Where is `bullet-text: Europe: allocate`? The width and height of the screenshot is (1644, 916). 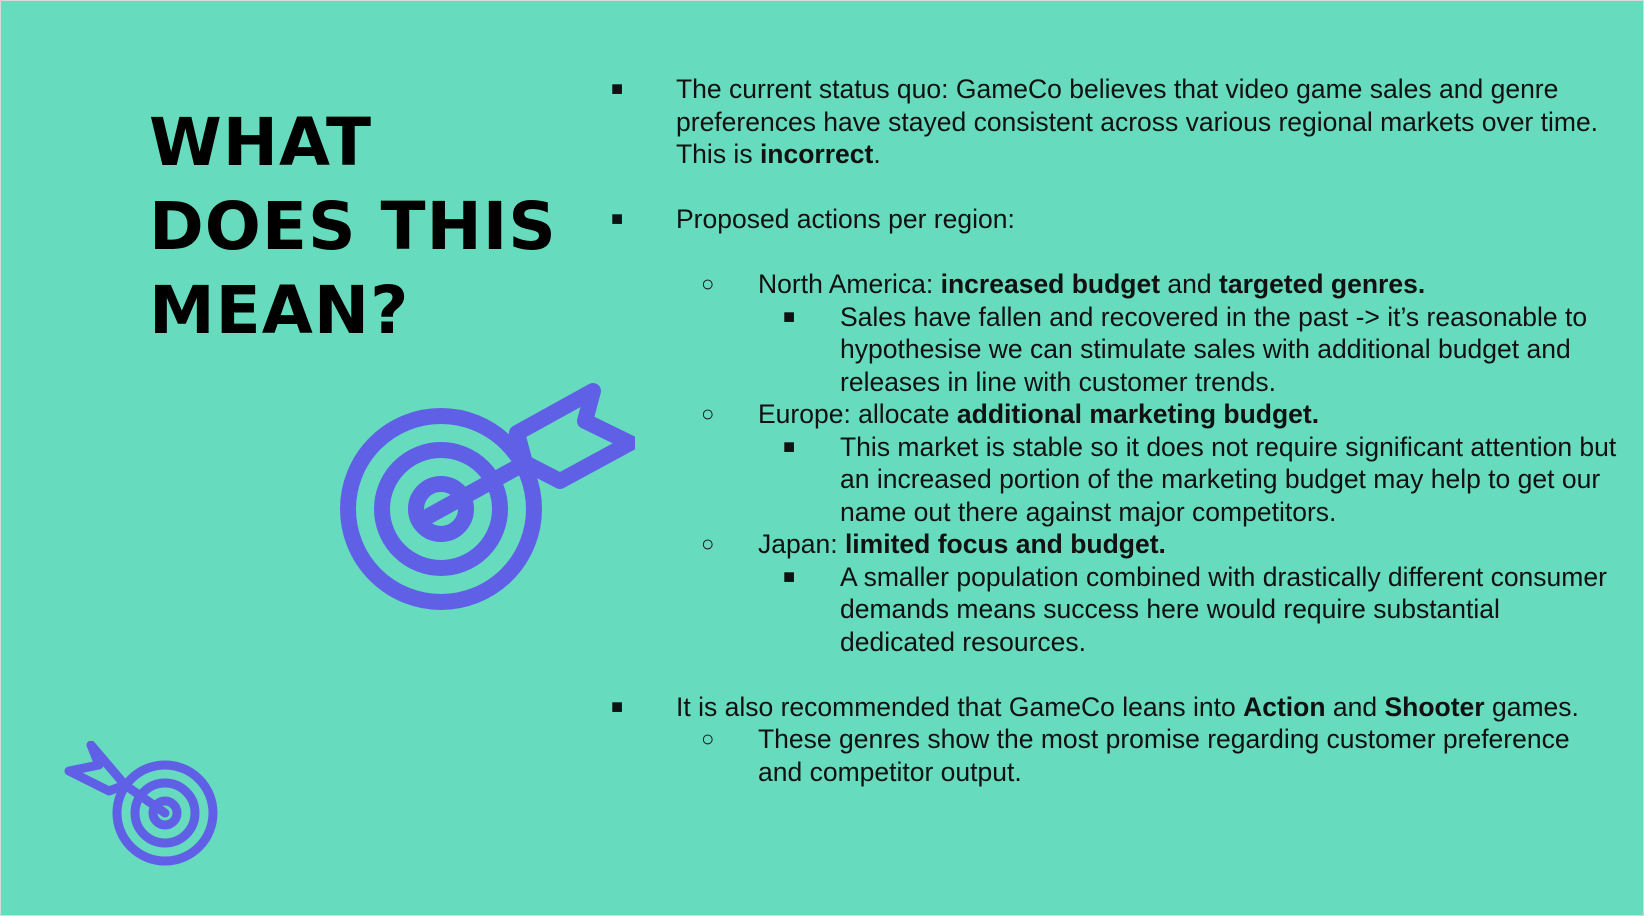 bullet-text: Europe: allocate is located at coordinates (857, 414).